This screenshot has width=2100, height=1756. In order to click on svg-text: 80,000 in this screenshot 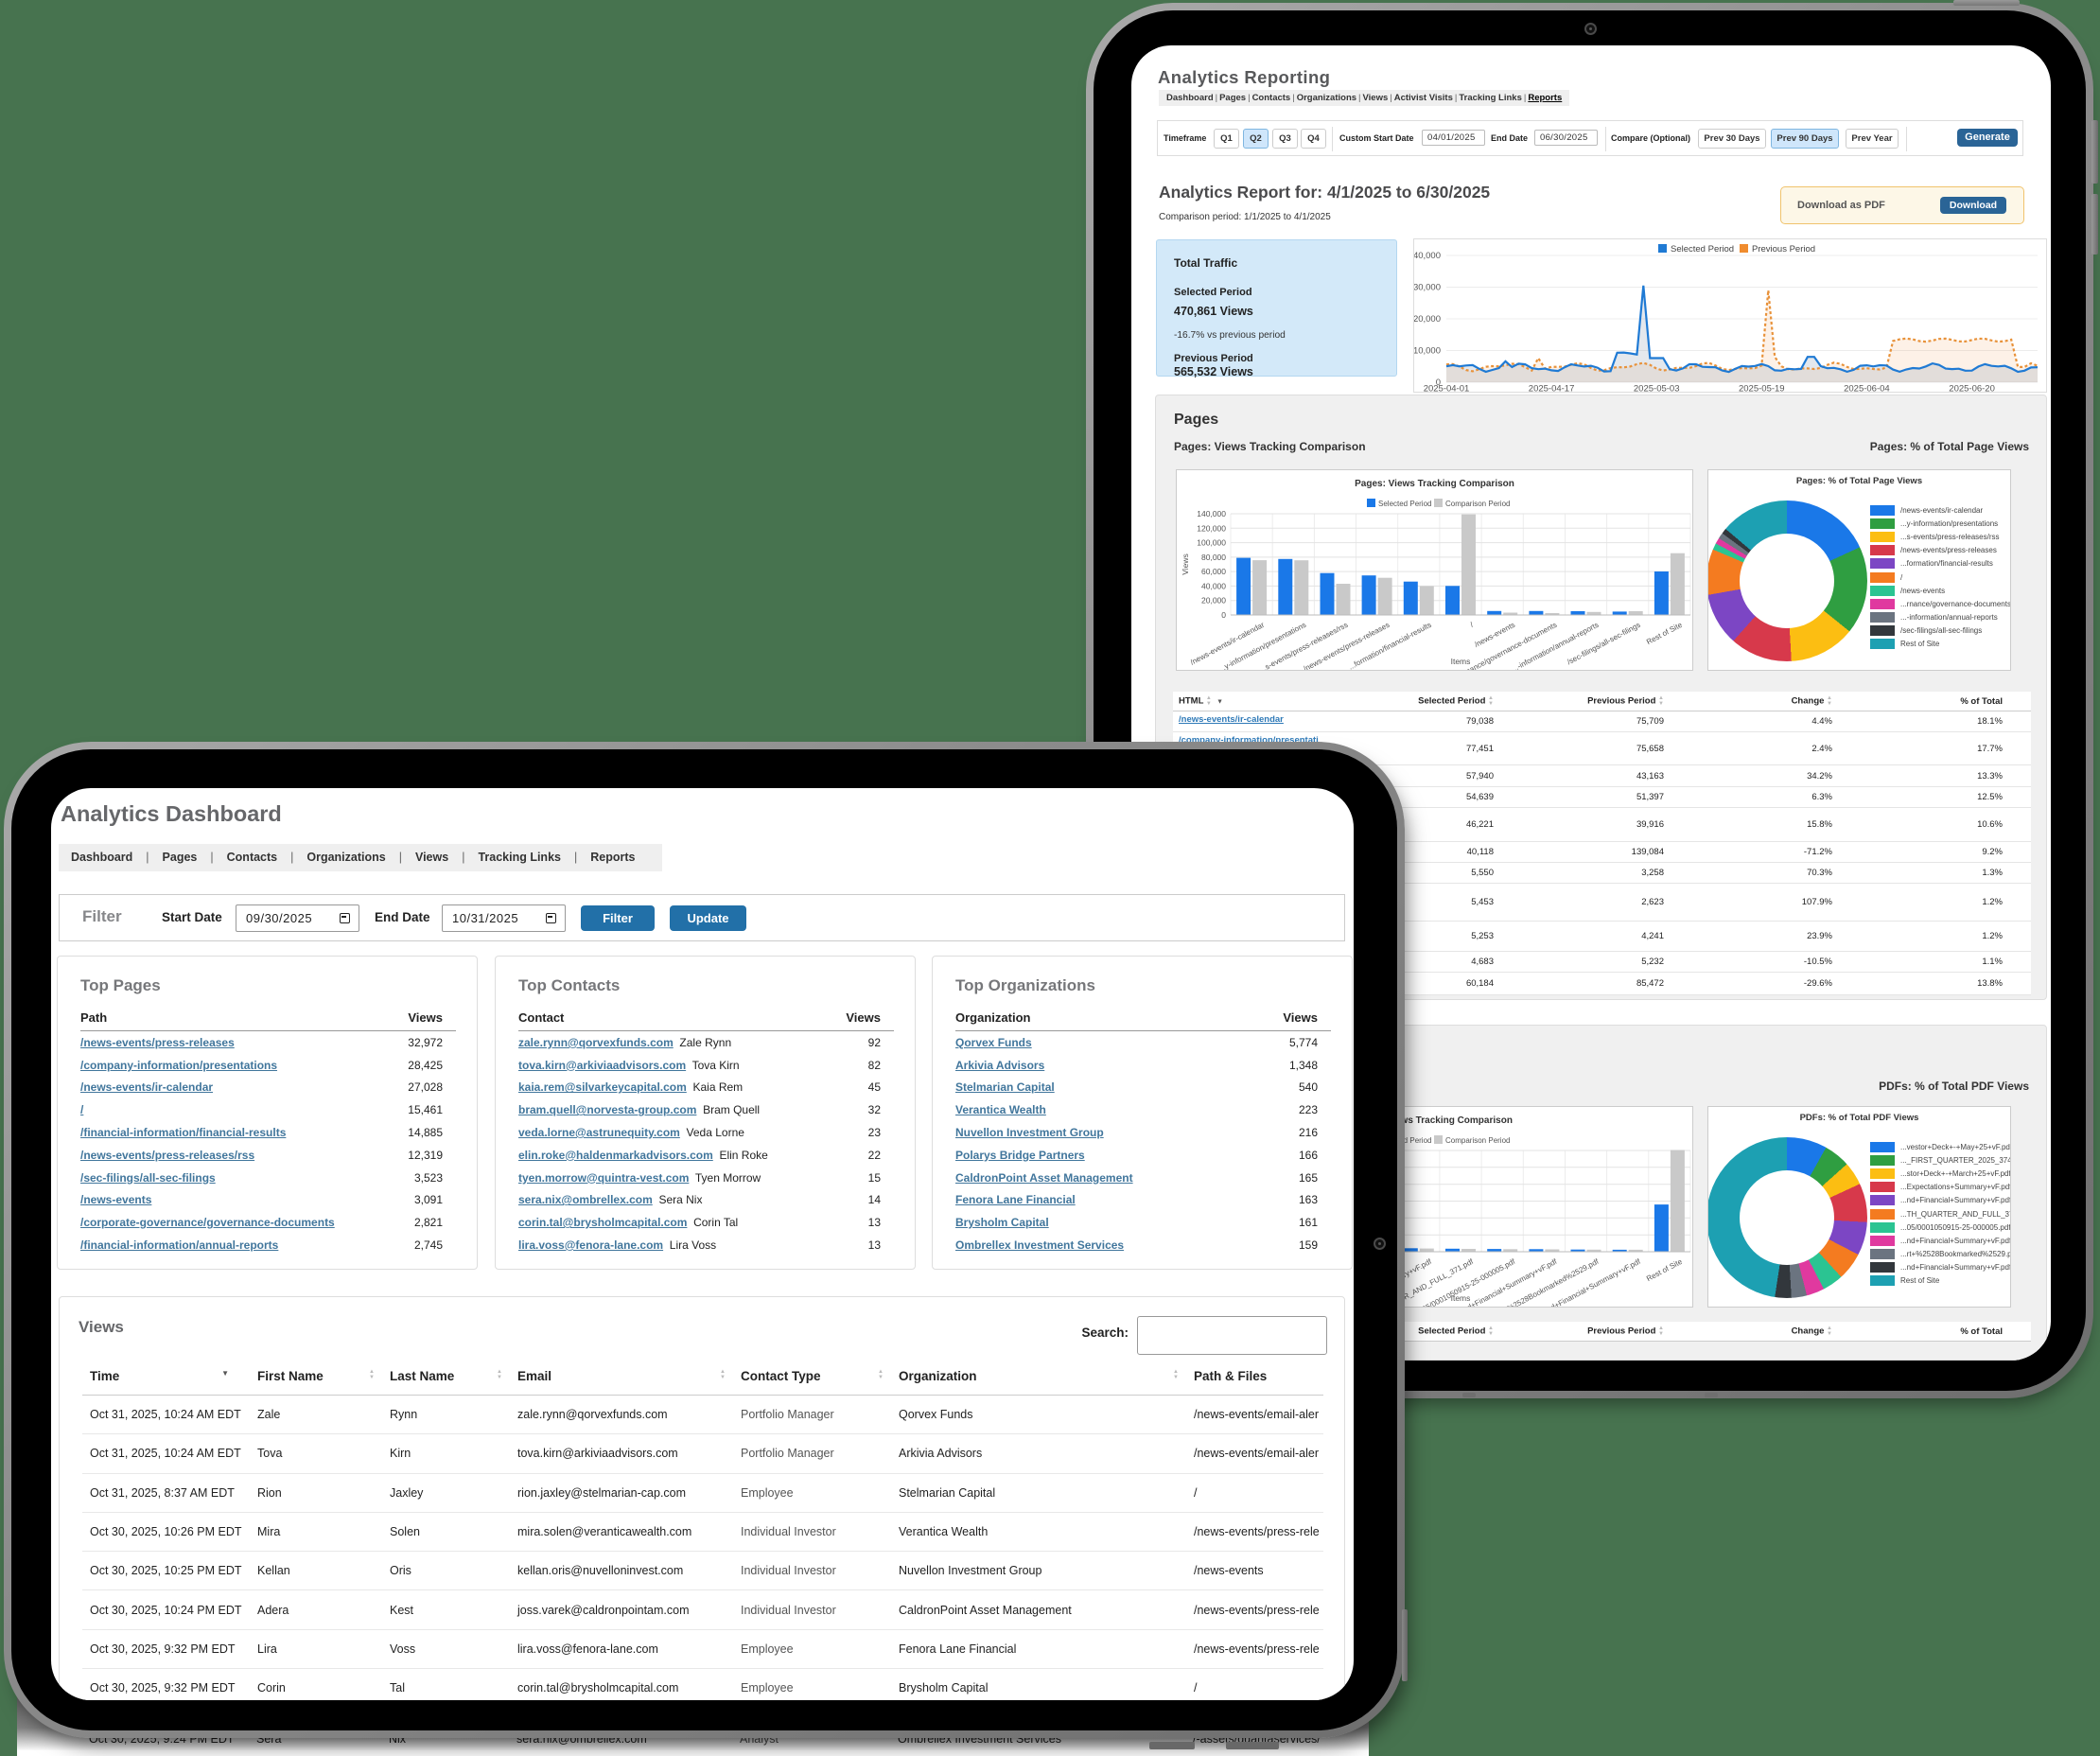, I will do `click(1213, 557)`.